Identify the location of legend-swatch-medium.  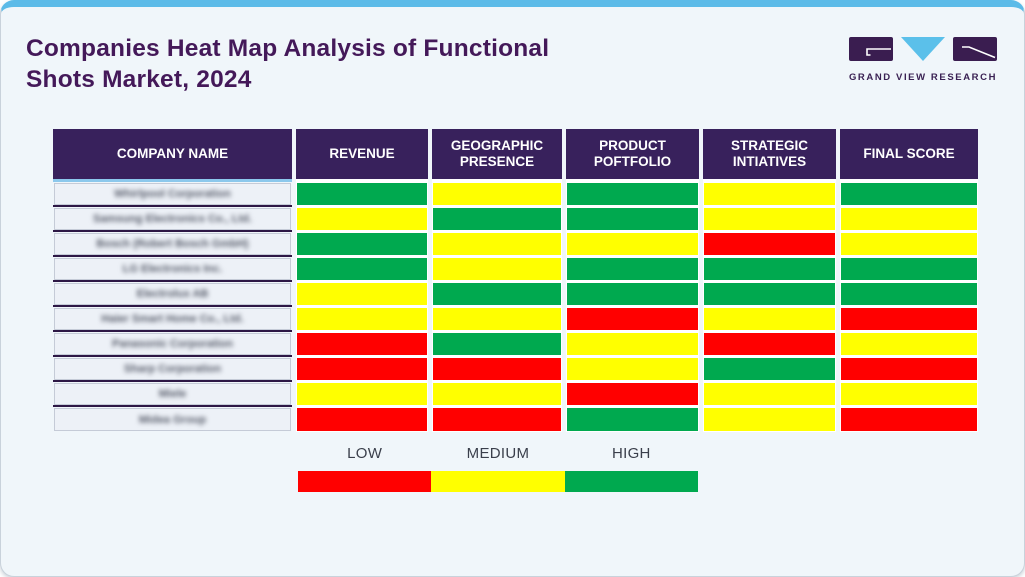
(498, 481).